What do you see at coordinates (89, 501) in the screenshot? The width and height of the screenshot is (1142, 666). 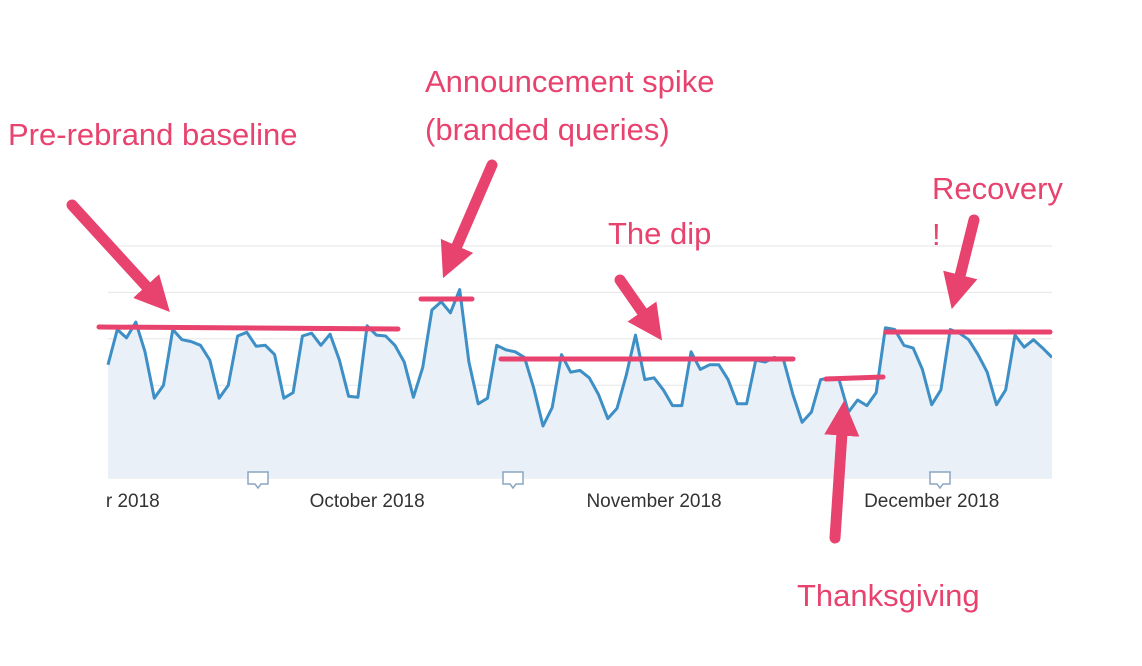 I see `x-tick-label: September 2018` at bounding box center [89, 501].